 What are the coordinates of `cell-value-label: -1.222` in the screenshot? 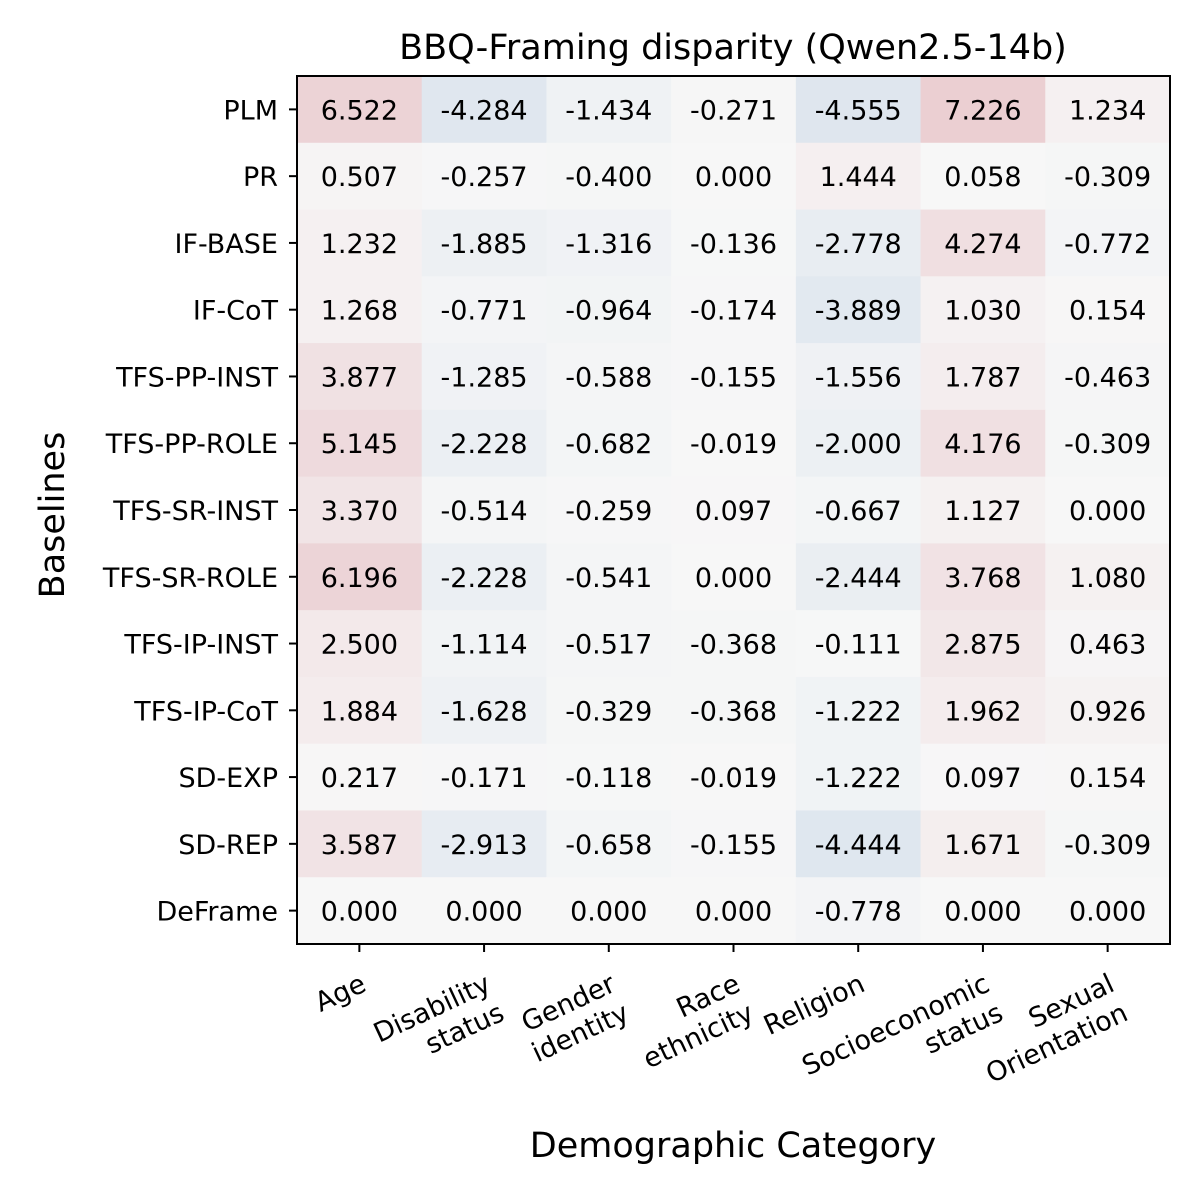 It's located at (858, 778).